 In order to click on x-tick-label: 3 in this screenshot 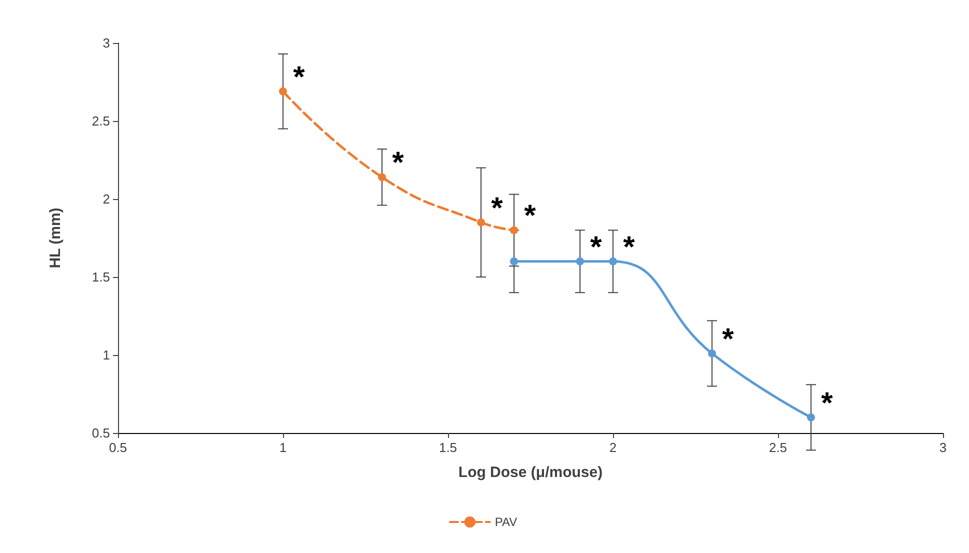, I will do `click(943, 447)`.